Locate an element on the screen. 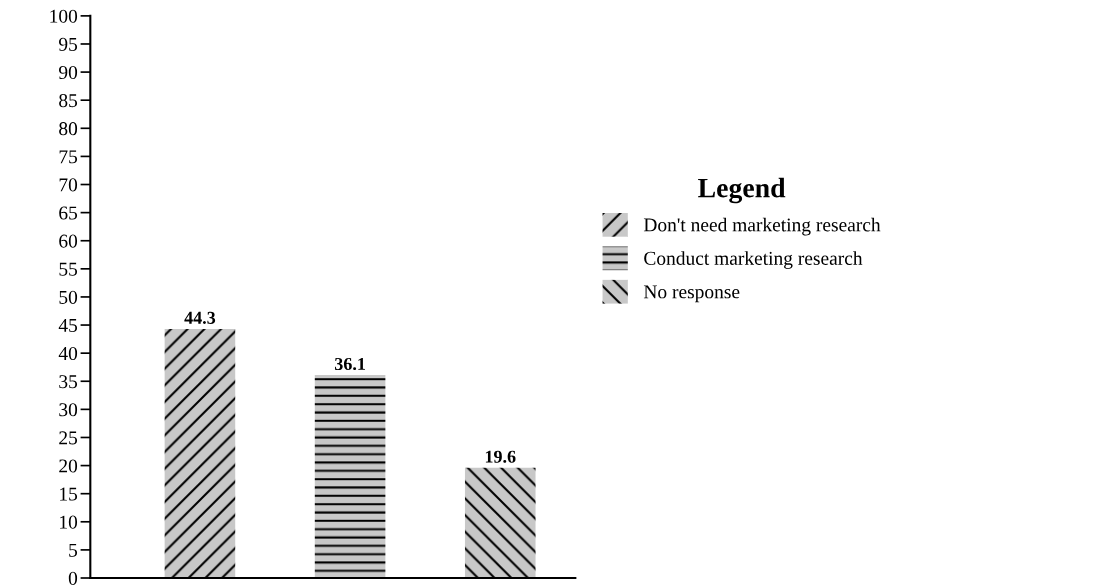 Image resolution: width=1115 pixels, height=588 pixels. y-tick-label: 45 is located at coordinates (68, 325).